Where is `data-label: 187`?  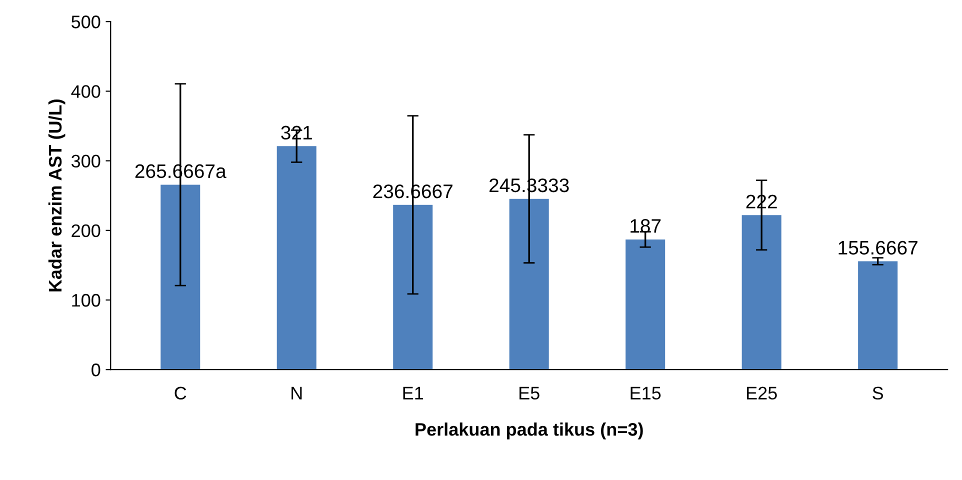 data-label: 187 is located at coordinates (645, 226).